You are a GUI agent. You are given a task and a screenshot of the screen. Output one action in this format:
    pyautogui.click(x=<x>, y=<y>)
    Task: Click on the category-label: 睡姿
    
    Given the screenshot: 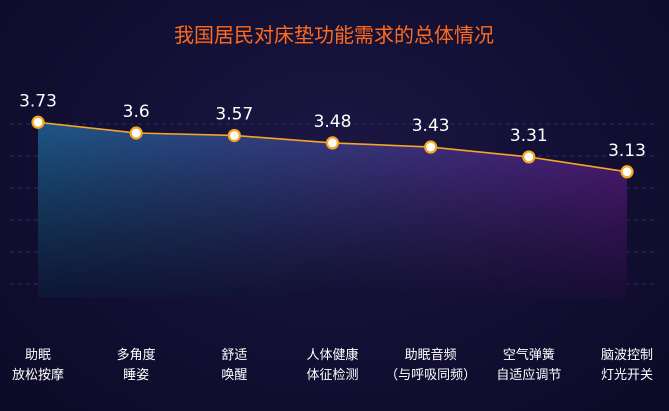 What is the action you would take?
    pyautogui.click(x=136, y=375)
    